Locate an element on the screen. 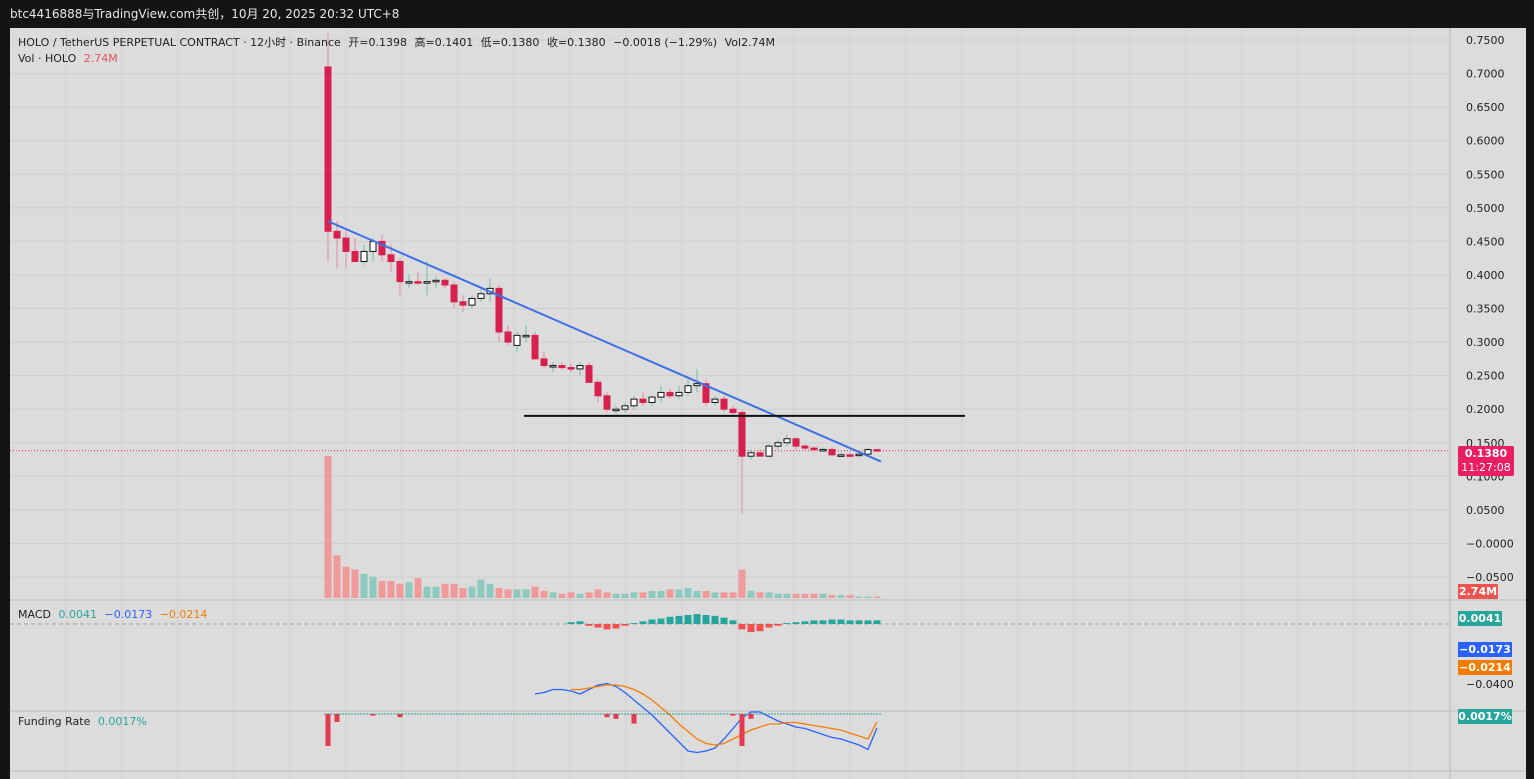 This screenshot has height=779, width=1534. volume-legend: Vol · HOLO 2.74M is located at coordinates (70, 58).